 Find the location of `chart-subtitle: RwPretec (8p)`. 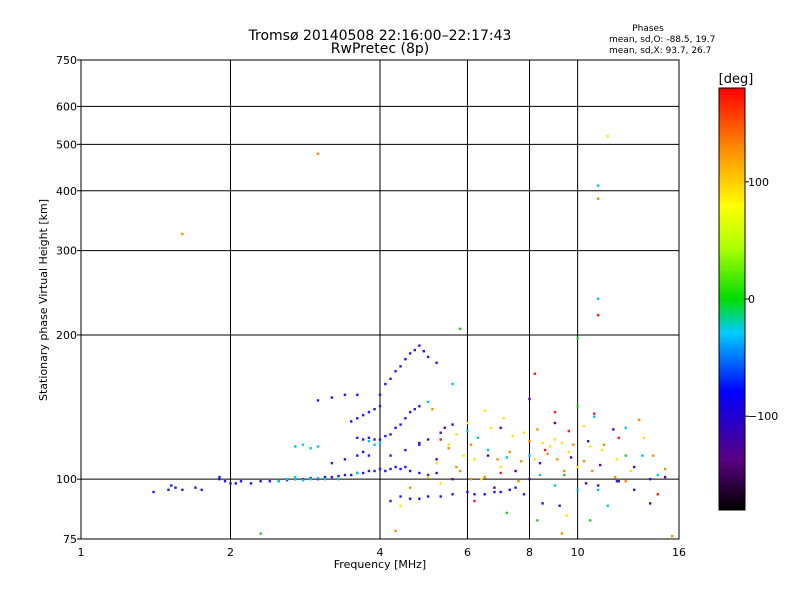

chart-subtitle: RwPretec (8p) is located at coordinates (380, 49).